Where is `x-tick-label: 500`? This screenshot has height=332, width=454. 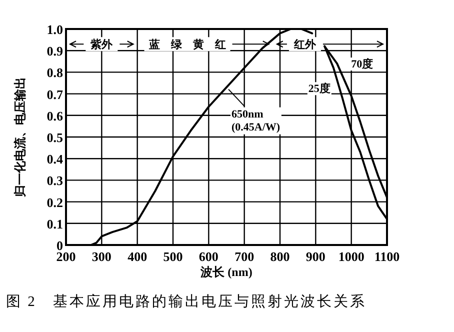 x-tick-label: 500 is located at coordinates (173, 256).